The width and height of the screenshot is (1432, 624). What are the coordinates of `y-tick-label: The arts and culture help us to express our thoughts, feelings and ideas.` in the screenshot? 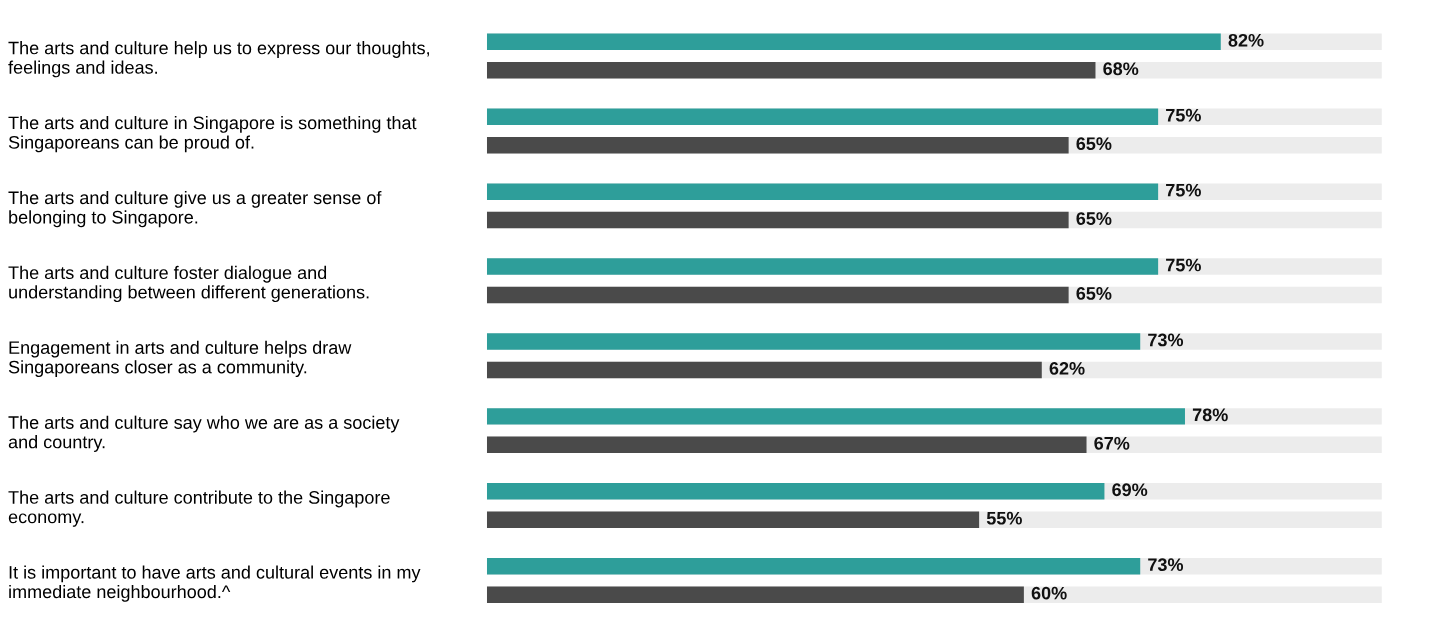 It's located at (218, 59).